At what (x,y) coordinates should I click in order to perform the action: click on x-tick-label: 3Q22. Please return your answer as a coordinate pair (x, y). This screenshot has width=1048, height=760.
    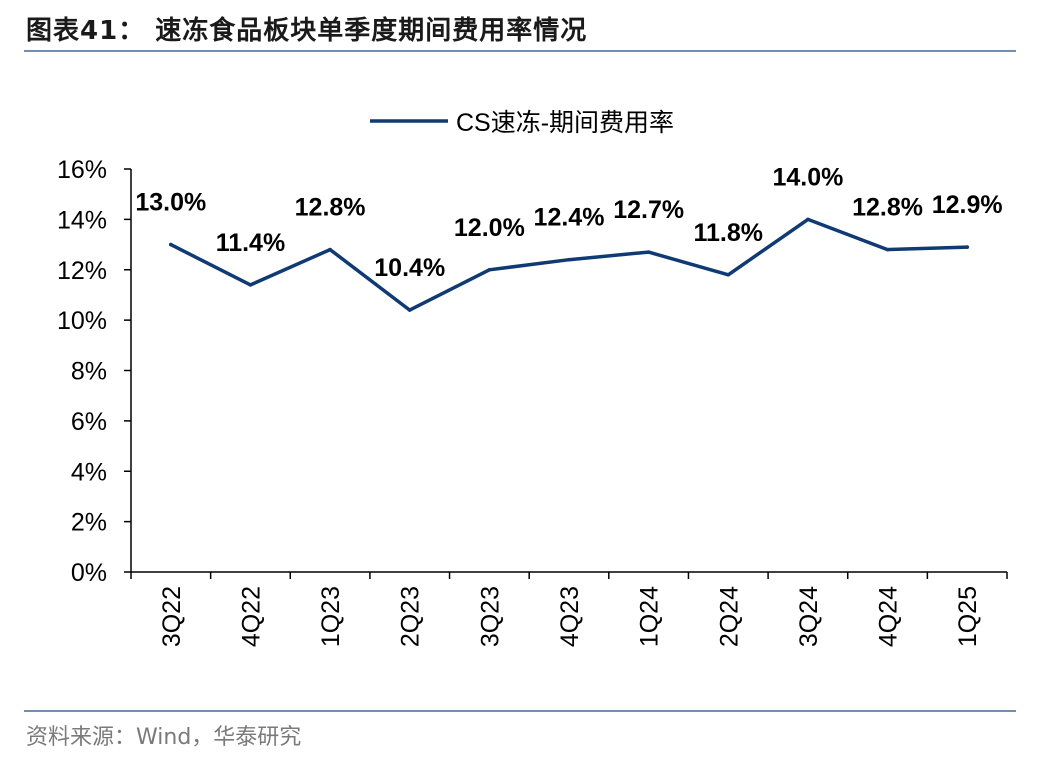
    Looking at the image, I should click on (172, 616).